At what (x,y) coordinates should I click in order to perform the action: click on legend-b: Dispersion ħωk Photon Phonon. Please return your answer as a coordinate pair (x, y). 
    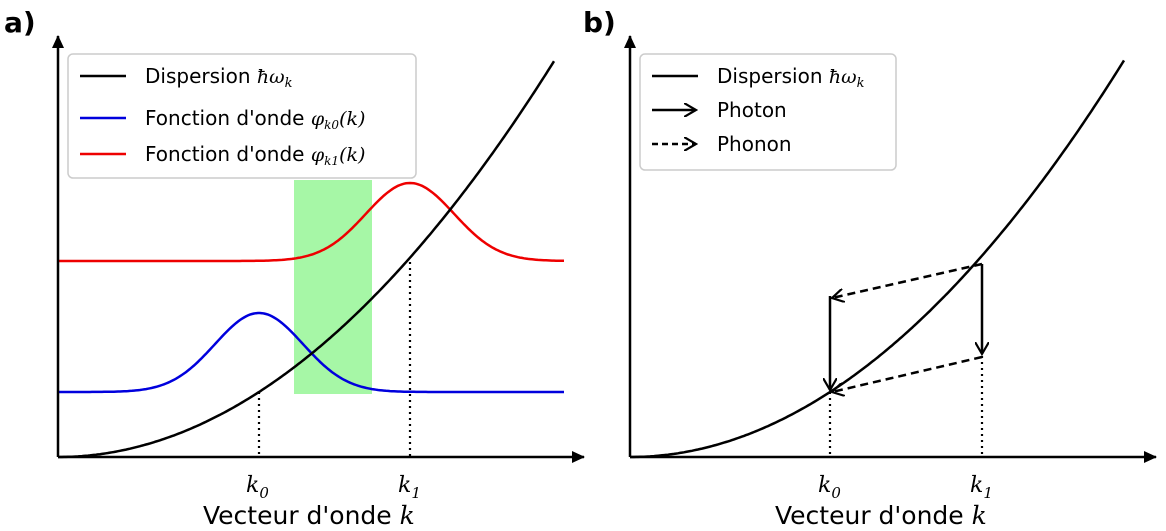
    Looking at the image, I should click on (768, 112).